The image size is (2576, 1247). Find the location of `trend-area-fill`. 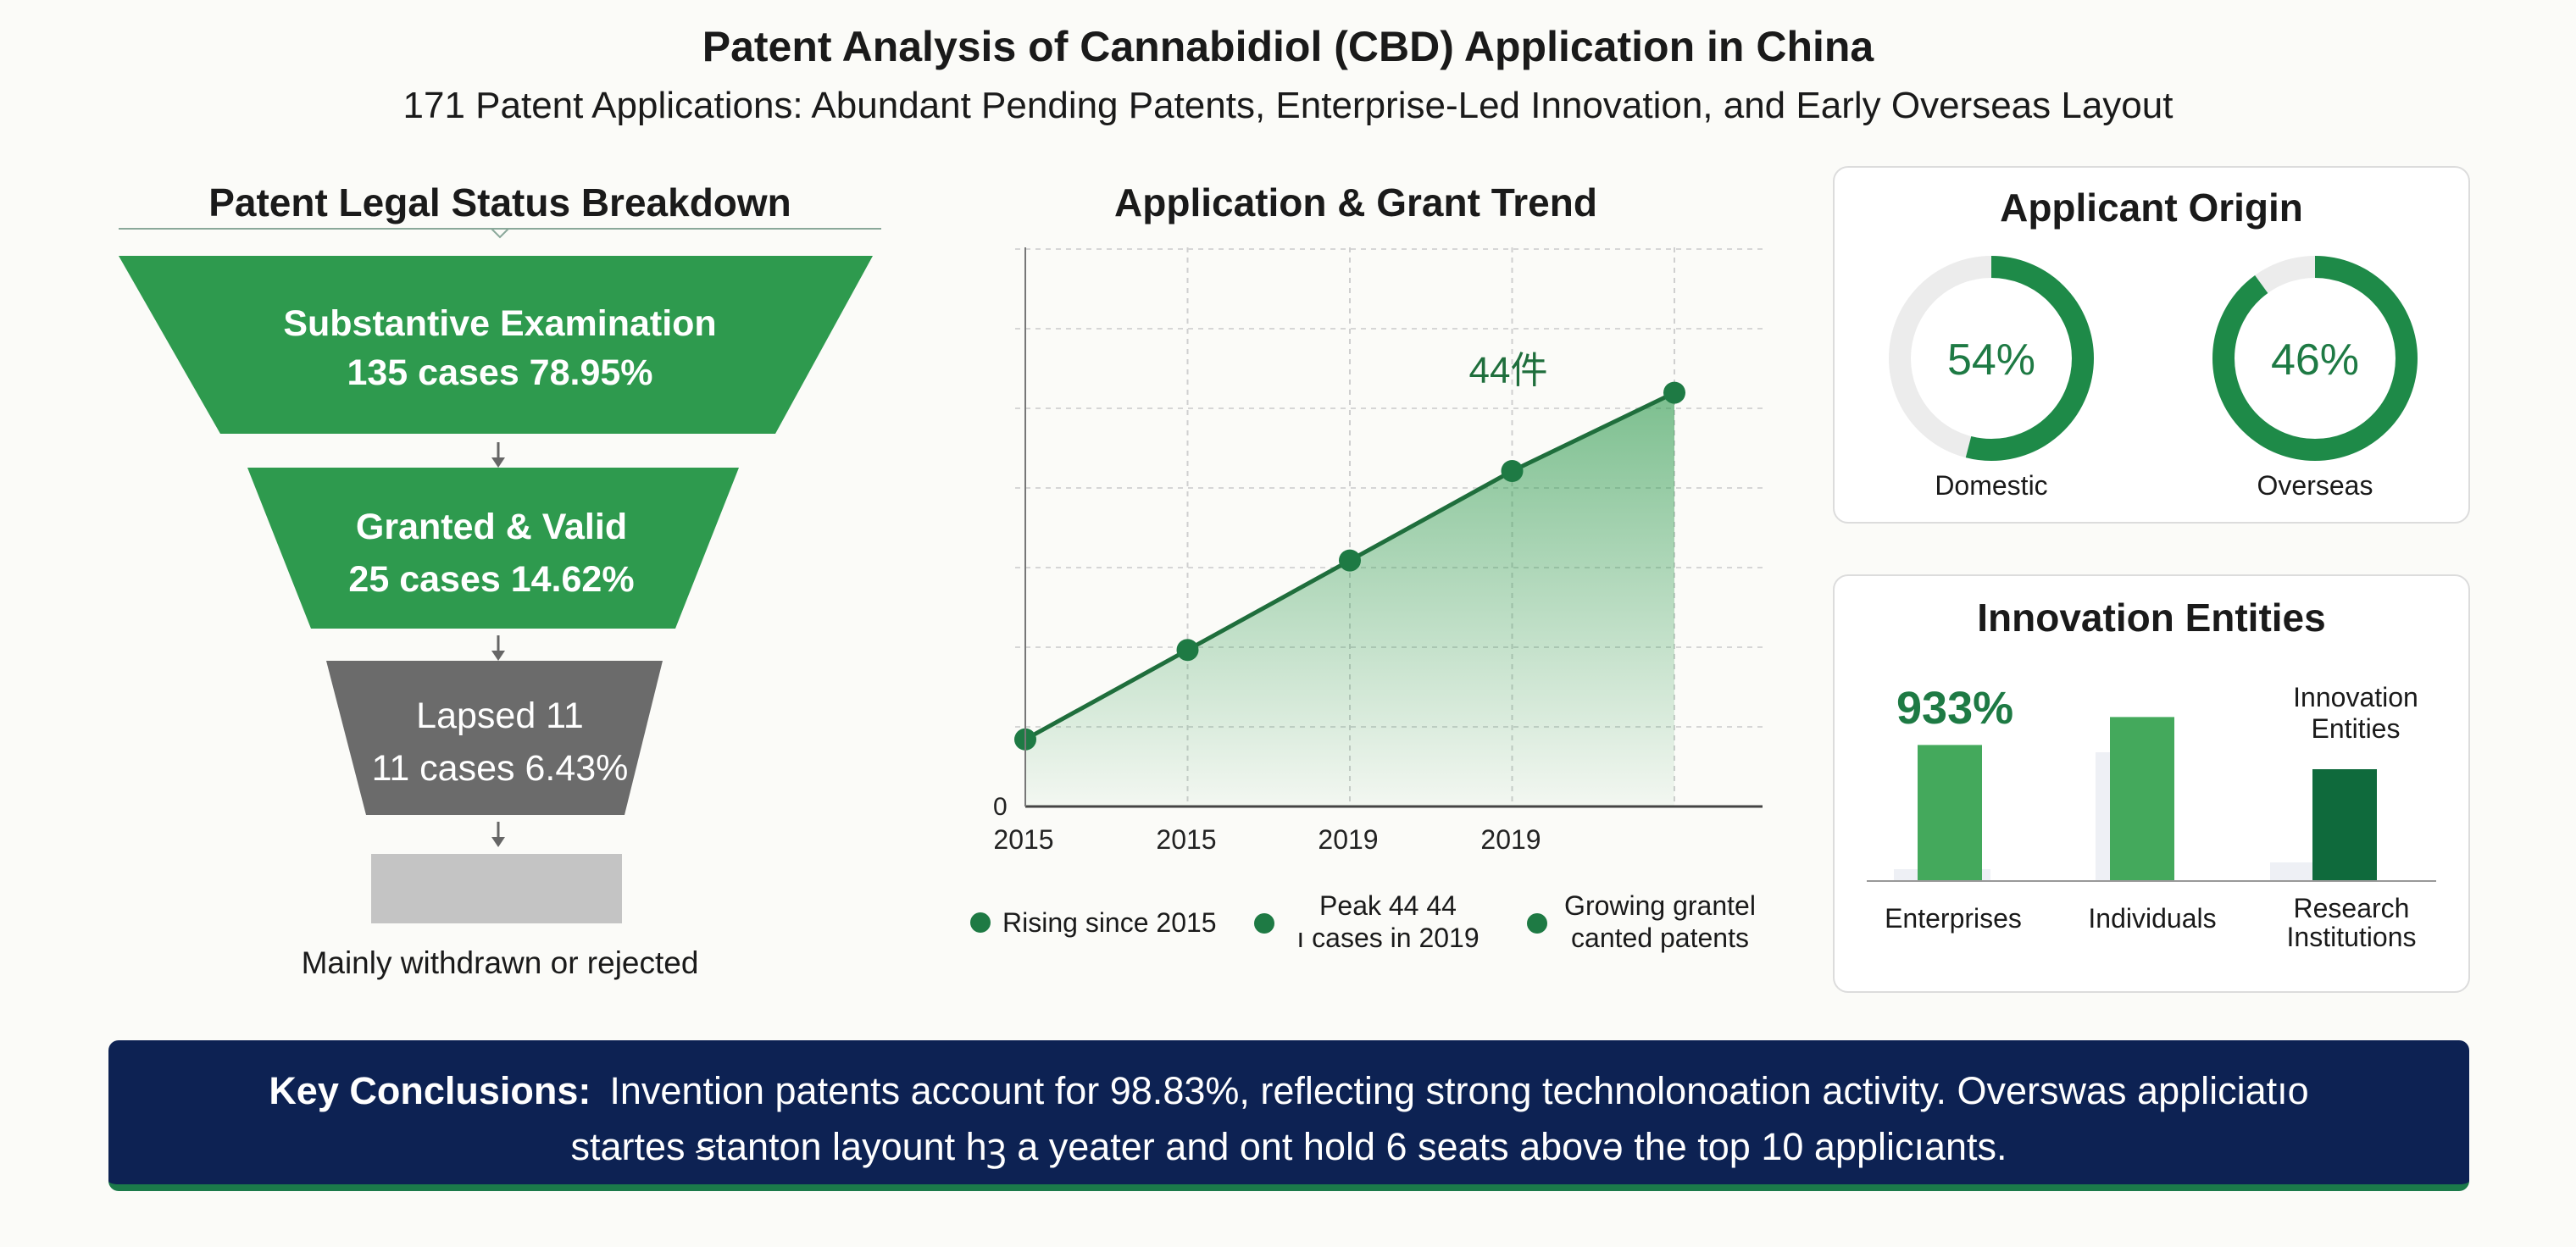

trend-area-fill is located at coordinates (1349, 599).